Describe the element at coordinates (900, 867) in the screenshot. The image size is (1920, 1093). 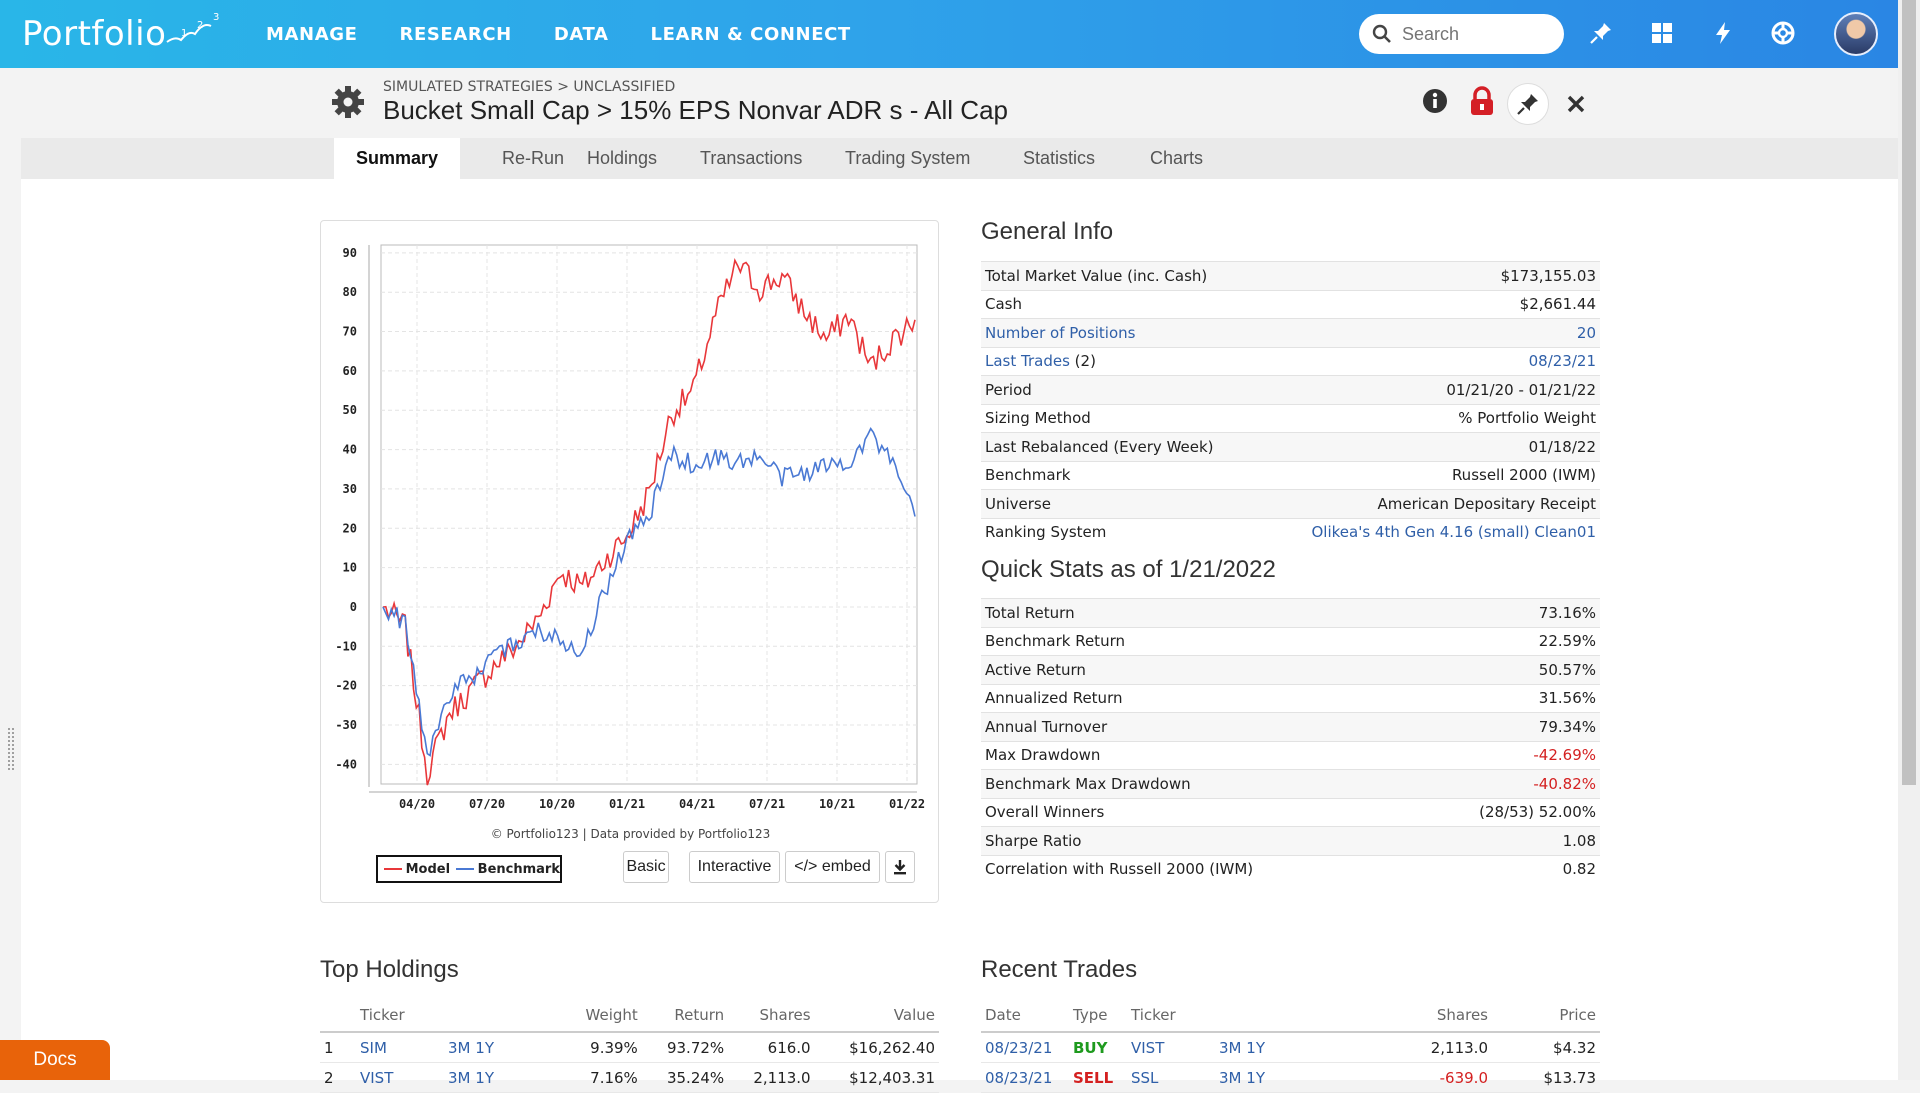
I see `download-button` at that location.